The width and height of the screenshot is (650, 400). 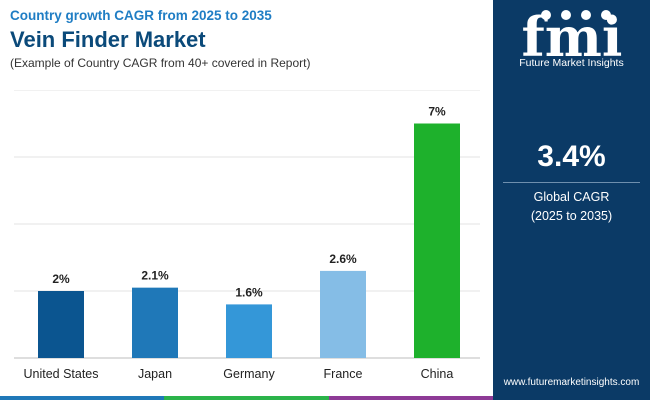 I want to click on global-cagr-title: Global CAGR, so click(x=571, y=197).